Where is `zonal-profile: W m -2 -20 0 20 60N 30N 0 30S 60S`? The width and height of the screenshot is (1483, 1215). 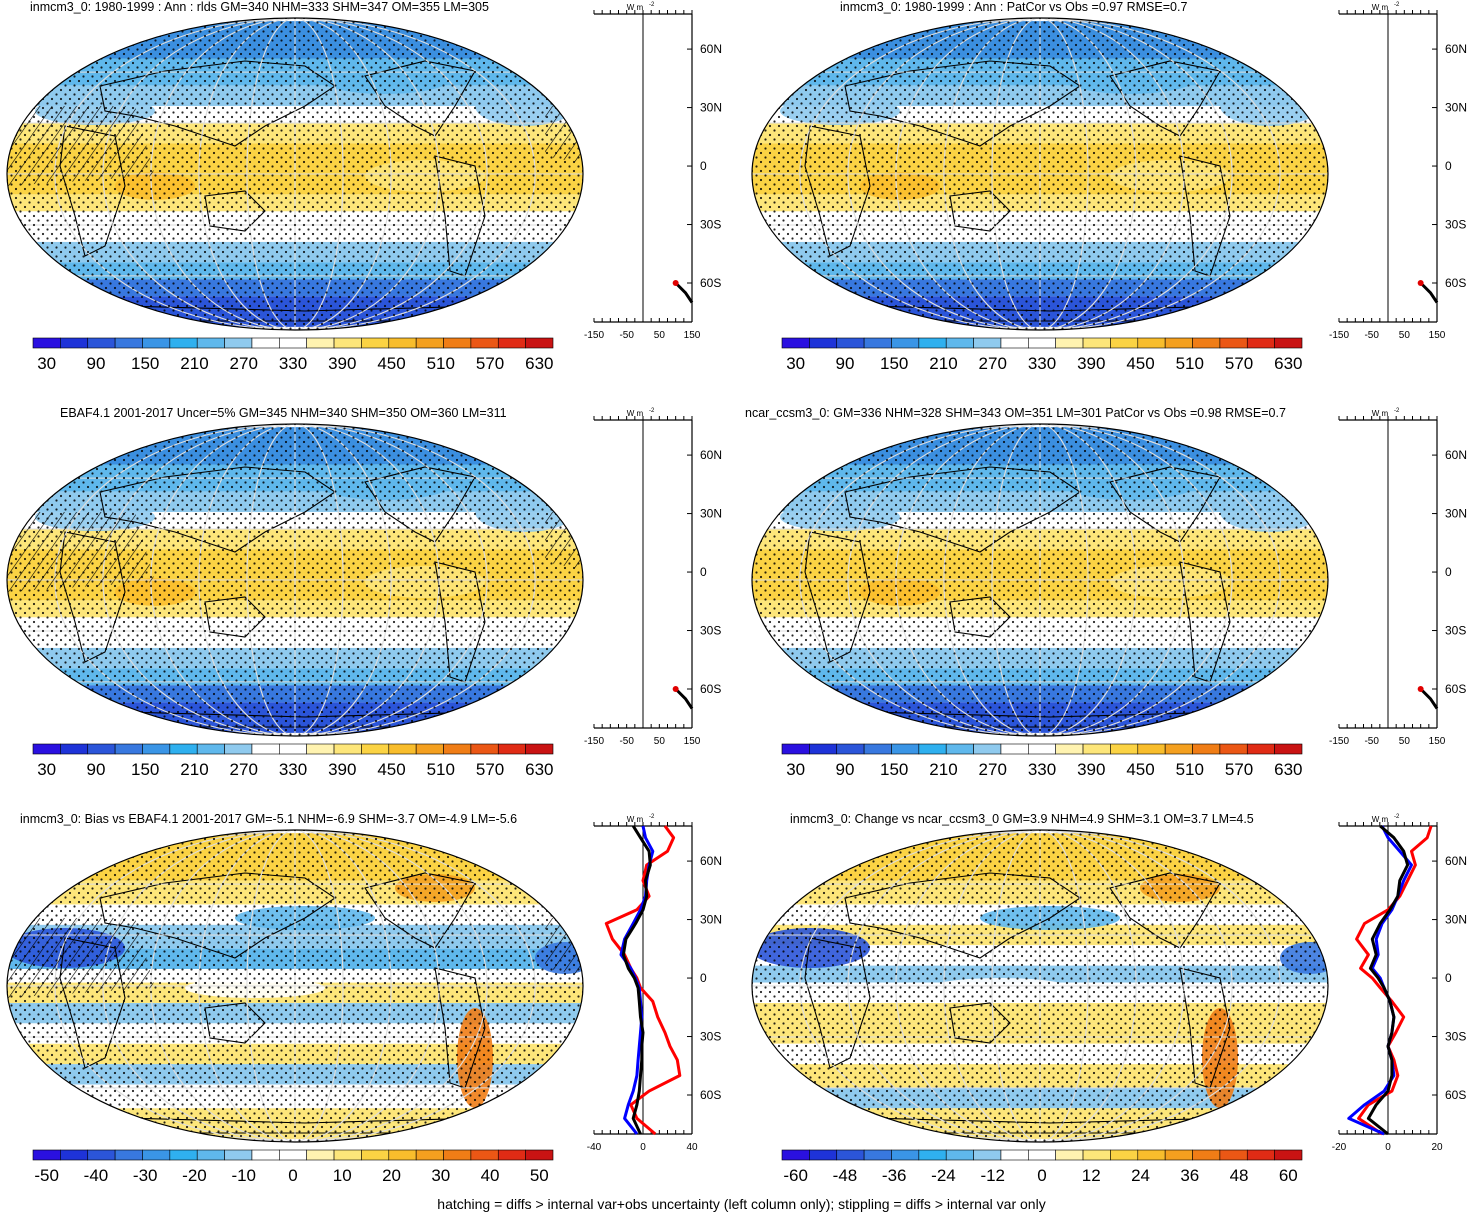
zonal-profile: W m -2 -20 0 20 60N 30N 0 30S 60S is located at coordinates (1399, 983).